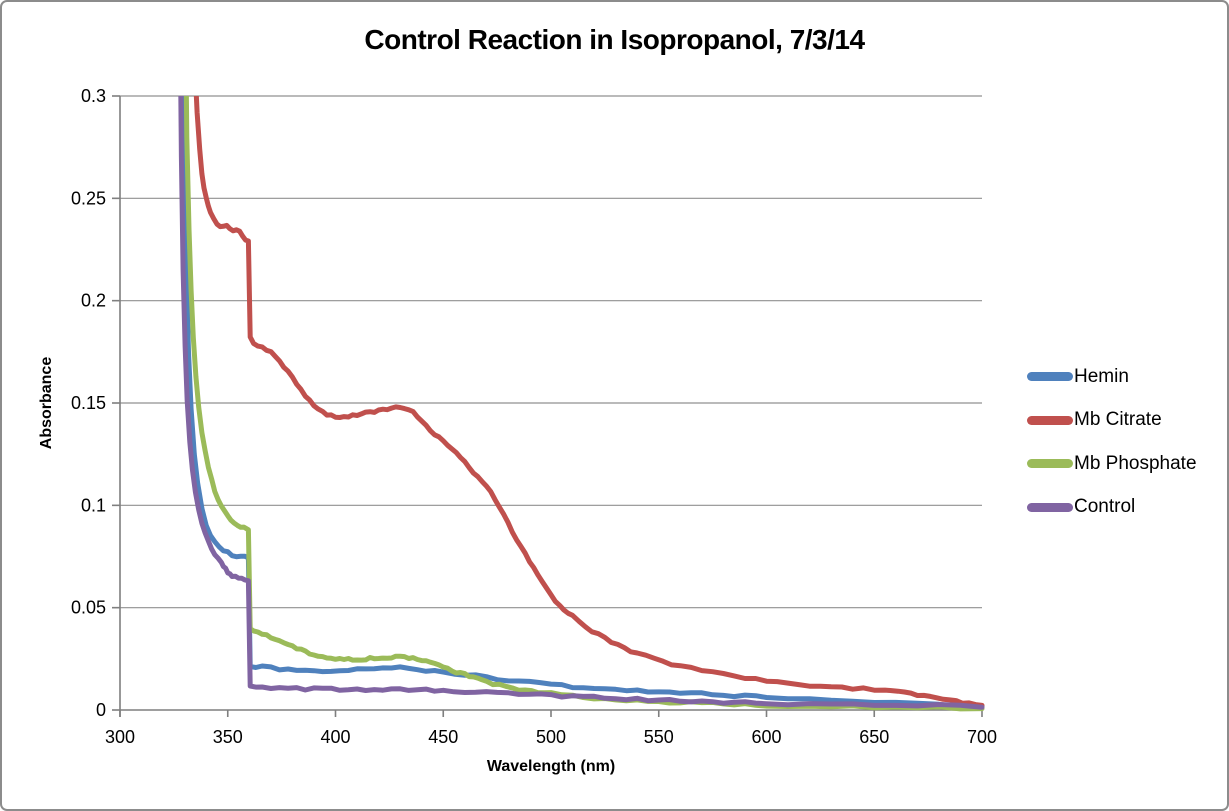 The image size is (1229, 811). What do you see at coordinates (228, 737) in the screenshot?
I see `x-tick-label: 350` at bounding box center [228, 737].